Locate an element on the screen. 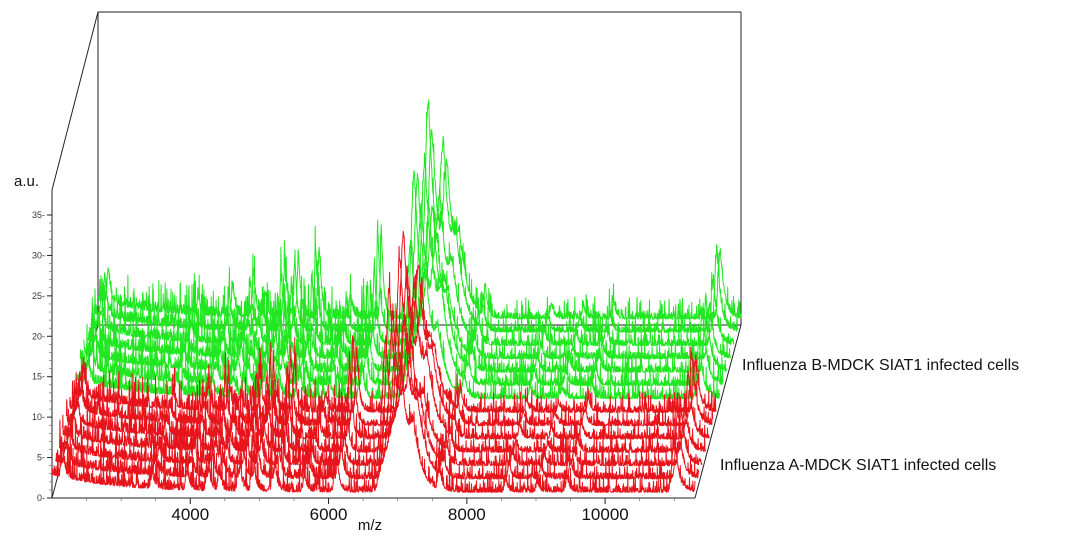 The image size is (1084, 536). y-axis-ticks: 0- 5- 10- 15- 20- 25- 30- 35- is located at coordinates (42, 356).